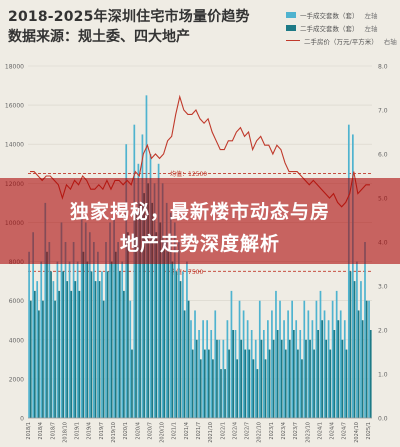  What do you see at coordinates (211, 432) in the screenshot?
I see `x-axis-tick-label: 2021/10` at bounding box center [211, 432].